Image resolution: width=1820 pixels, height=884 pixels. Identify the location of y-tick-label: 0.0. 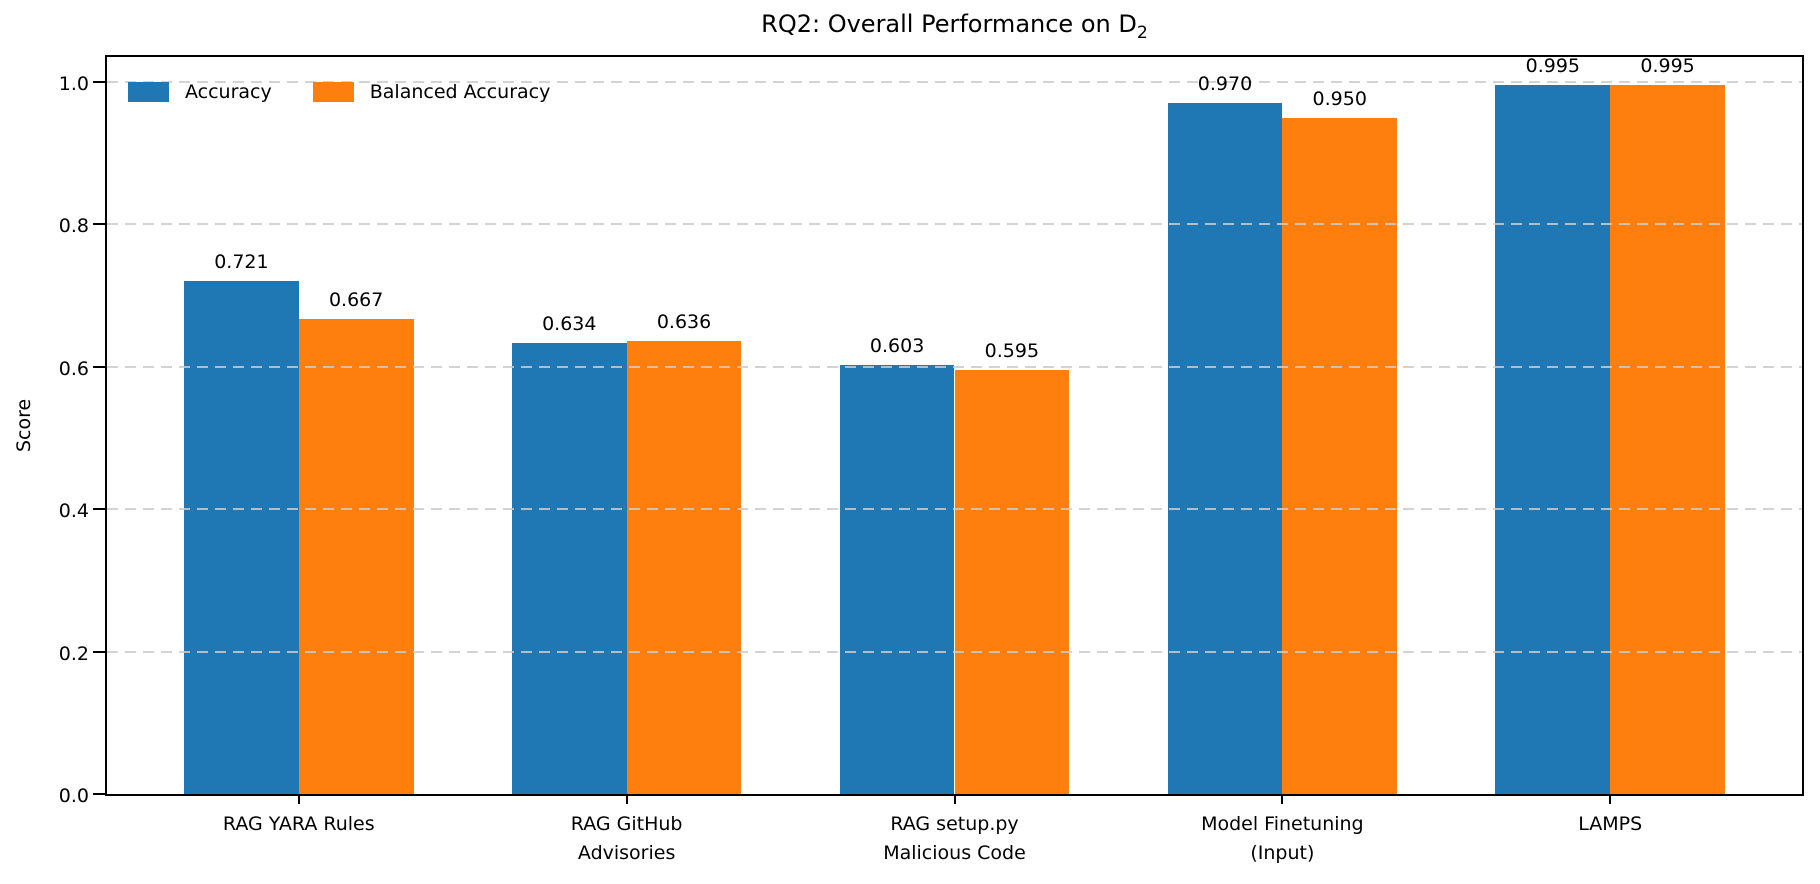
(73, 796).